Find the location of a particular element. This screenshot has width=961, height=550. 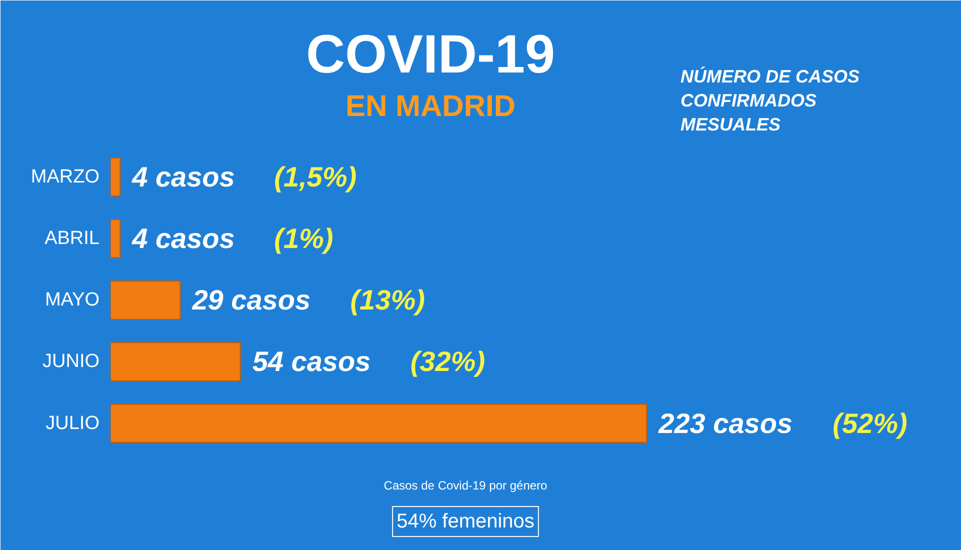

data-label: 223 casos is located at coordinates (725, 423).